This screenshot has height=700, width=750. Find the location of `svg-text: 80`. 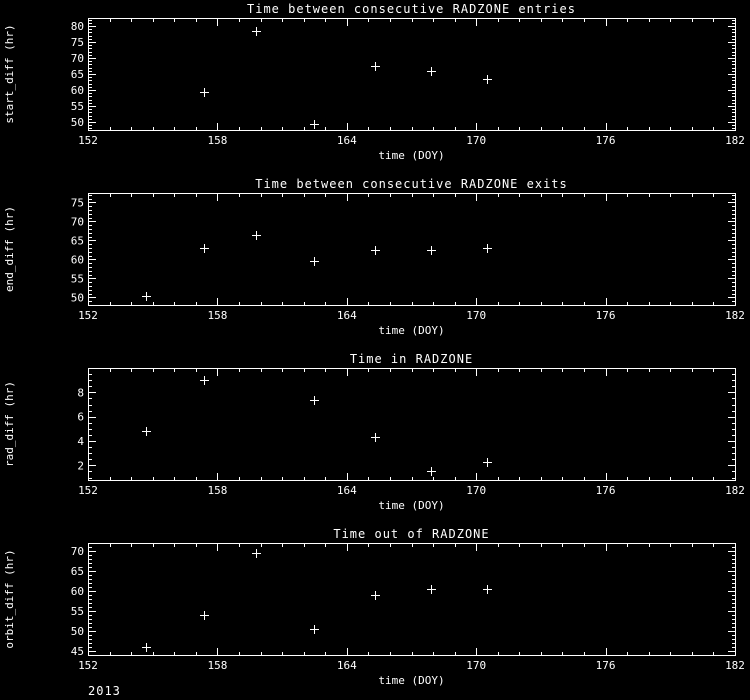

svg-text: 80 is located at coordinates (77, 26).